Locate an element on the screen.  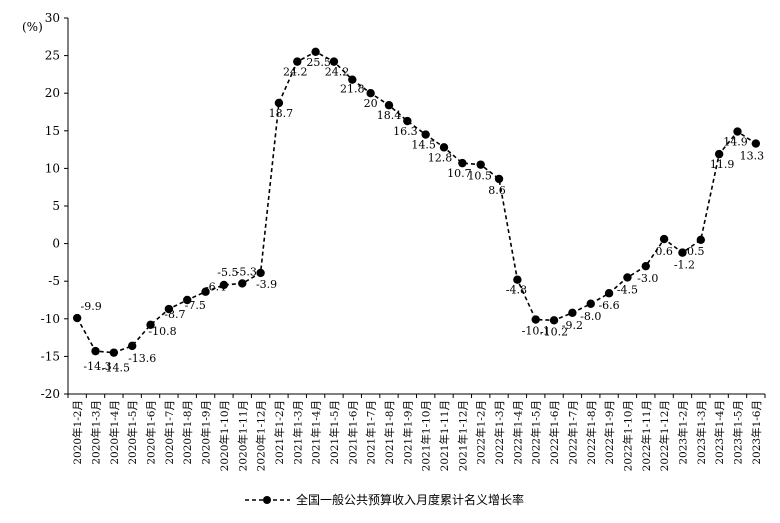
data-label: 16.3 is located at coordinates (405, 131).